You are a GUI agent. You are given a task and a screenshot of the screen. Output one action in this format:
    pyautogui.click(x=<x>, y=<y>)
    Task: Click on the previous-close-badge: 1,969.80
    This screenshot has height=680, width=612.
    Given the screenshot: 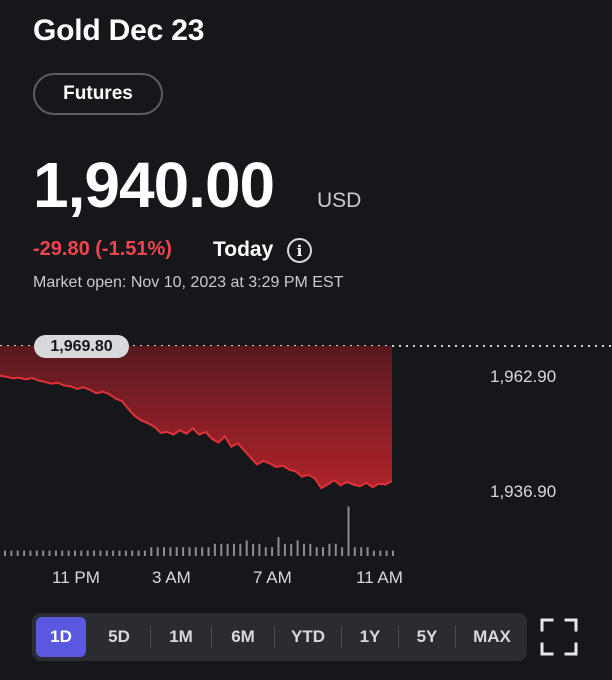 What is the action you would take?
    pyautogui.click(x=81, y=346)
    